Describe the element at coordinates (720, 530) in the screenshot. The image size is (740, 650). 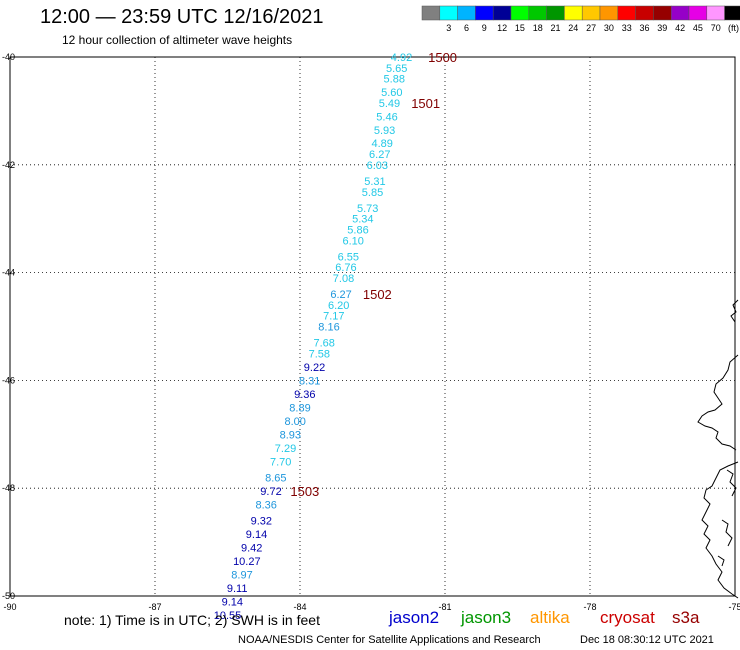
I see `coastline-lower` at that location.